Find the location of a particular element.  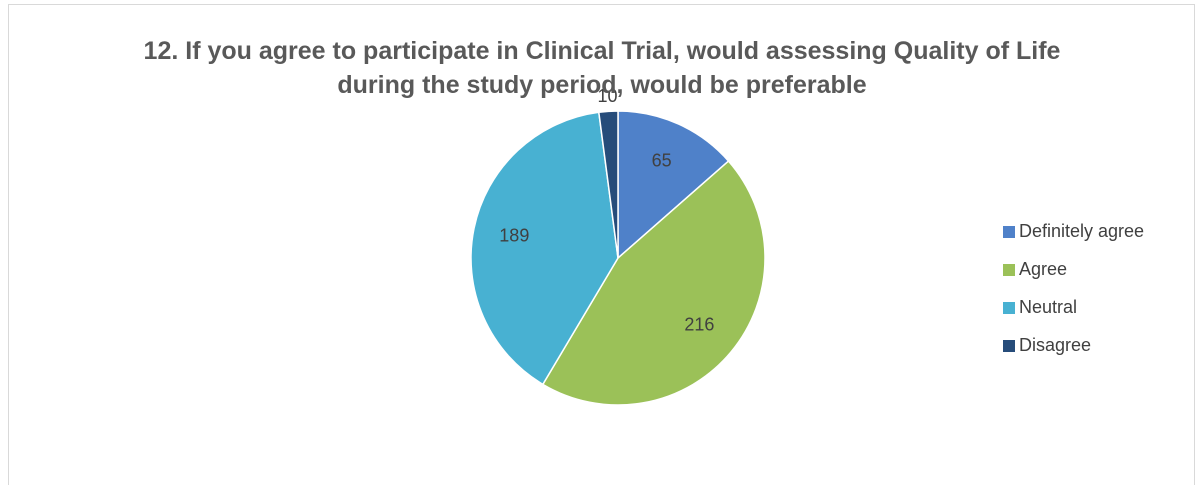

legend-label: Neutral is located at coordinates (1048, 307).